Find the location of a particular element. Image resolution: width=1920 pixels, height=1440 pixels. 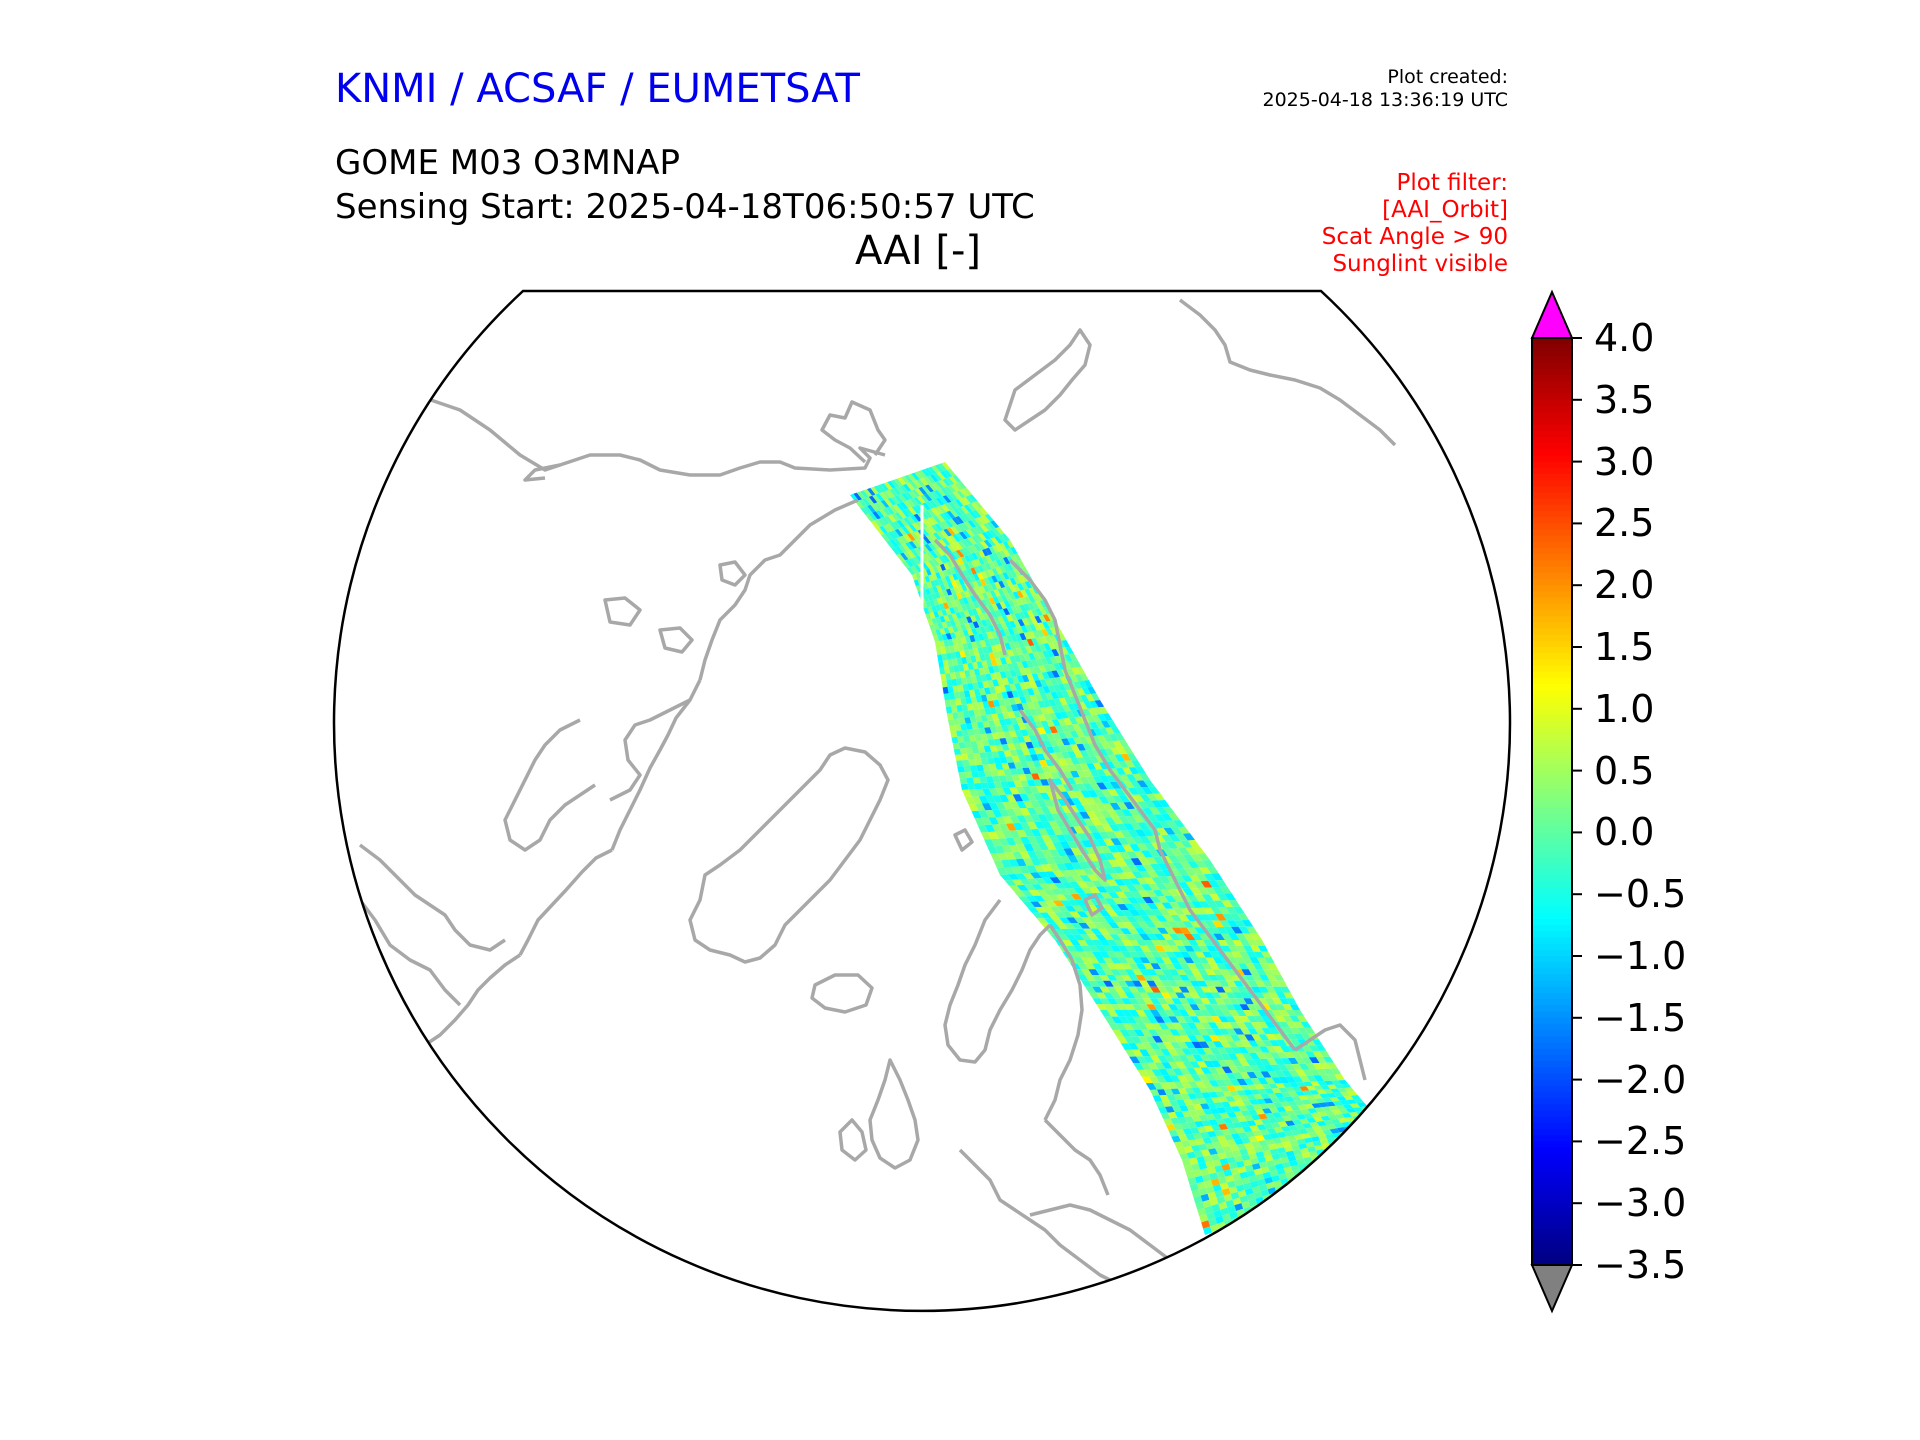

plot-filter-label: Plot filter: is located at coordinates (1452, 183).